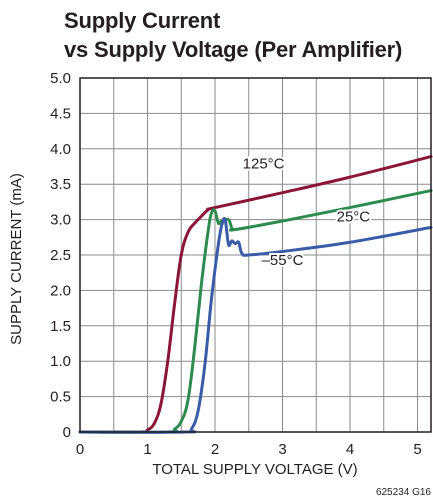 The height and width of the screenshot is (500, 433). I want to click on x-axis-label: TOTAL SUPPLY VOLTAGE (V), so click(254, 469).